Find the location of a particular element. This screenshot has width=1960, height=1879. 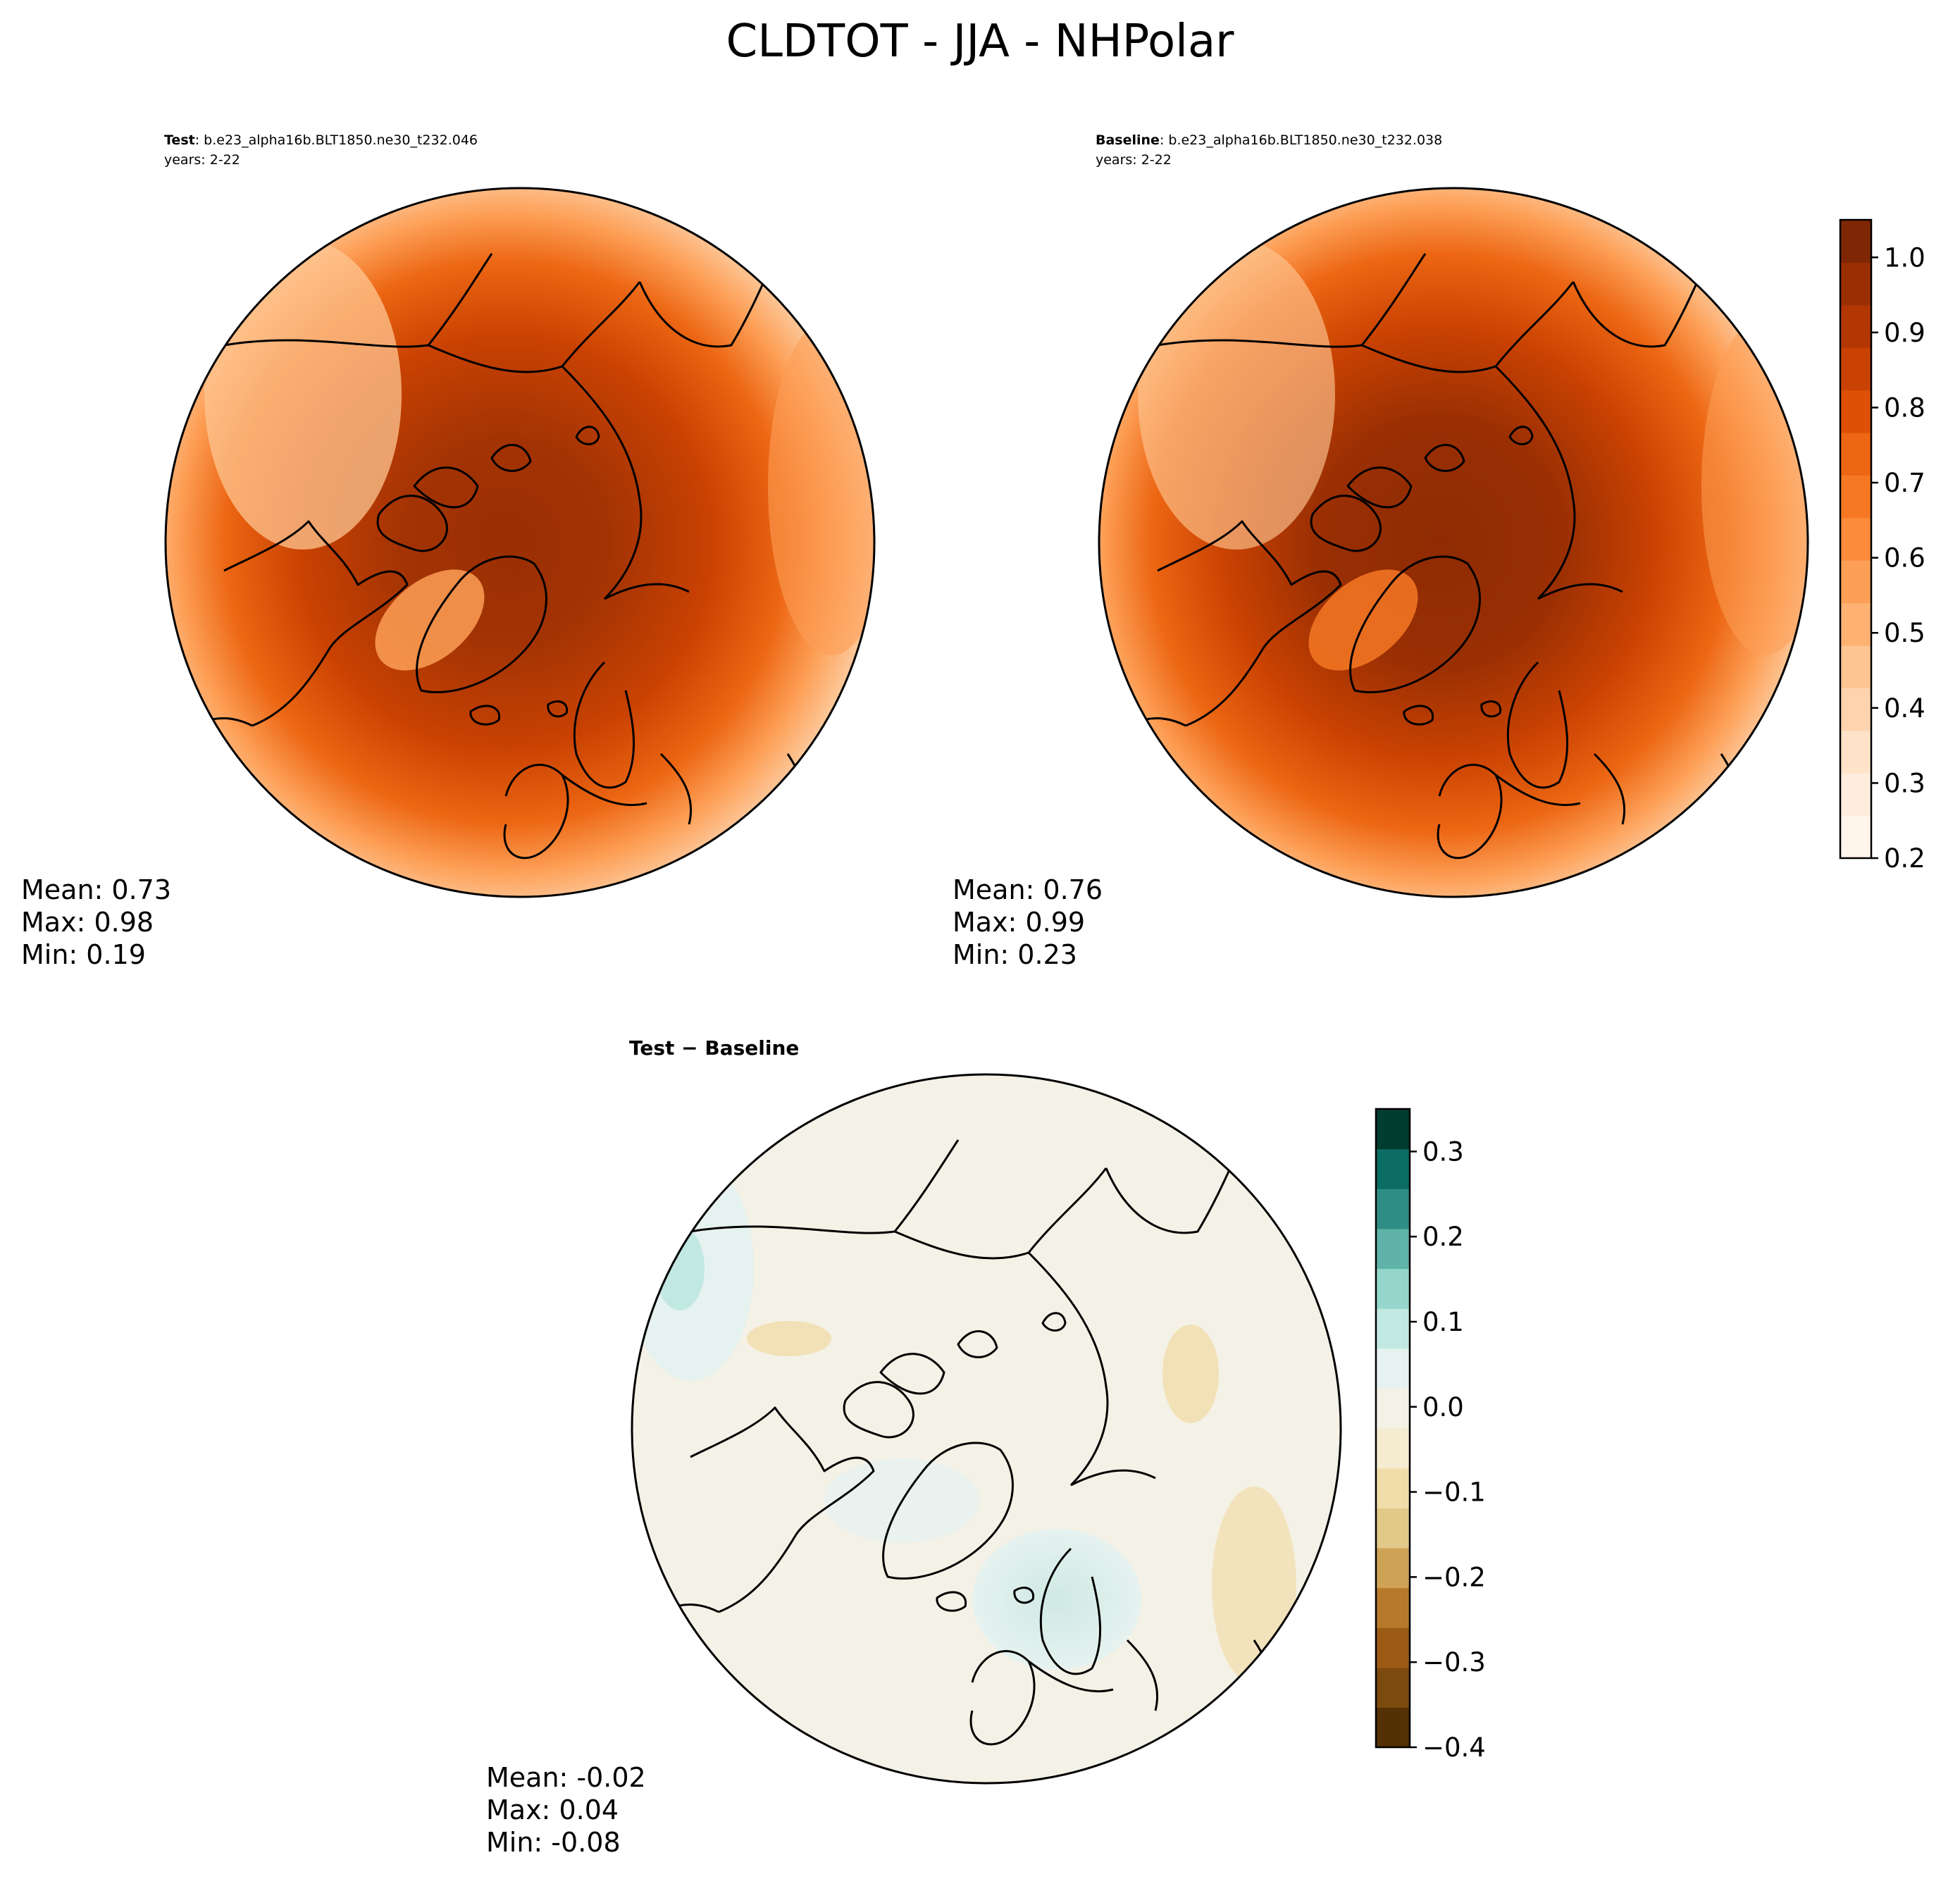

colorbar-main-tick-label: 0.4 is located at coordinates (1905, 708).